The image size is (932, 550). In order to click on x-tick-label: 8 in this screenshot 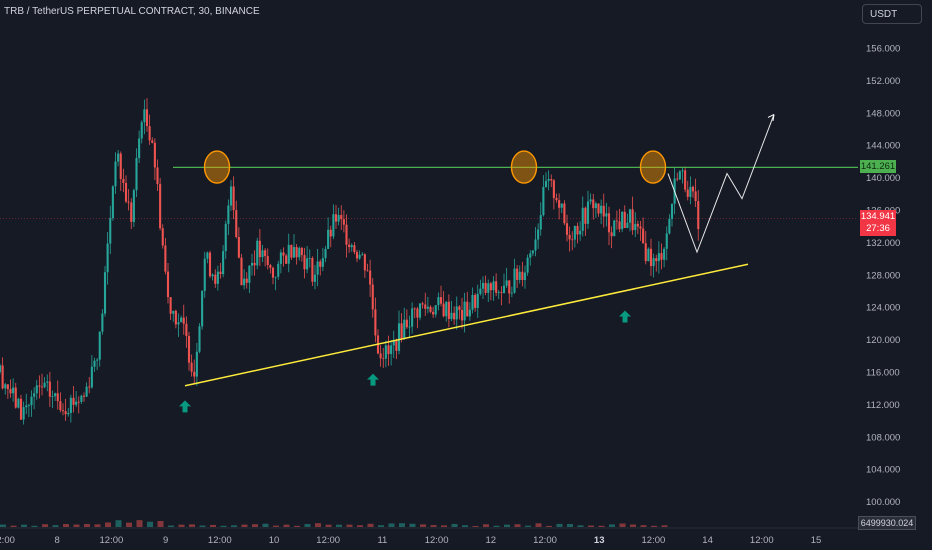, I will do `click(57, 540)`.